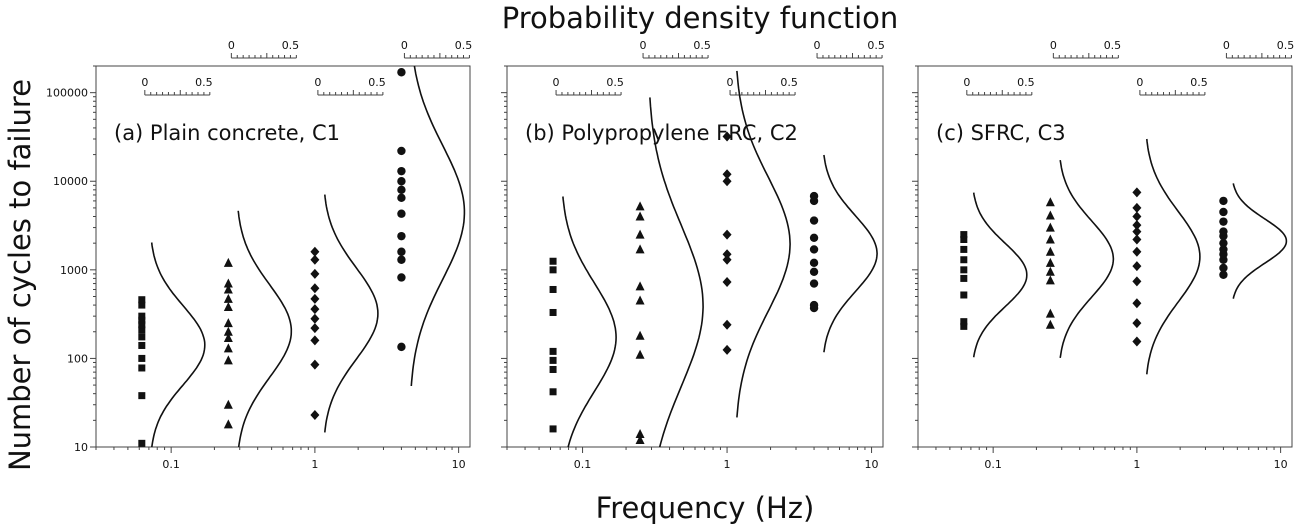 This screenshot has height=531, width=1300. I want to click on y-tick-label: 1000, so click(74, 270).